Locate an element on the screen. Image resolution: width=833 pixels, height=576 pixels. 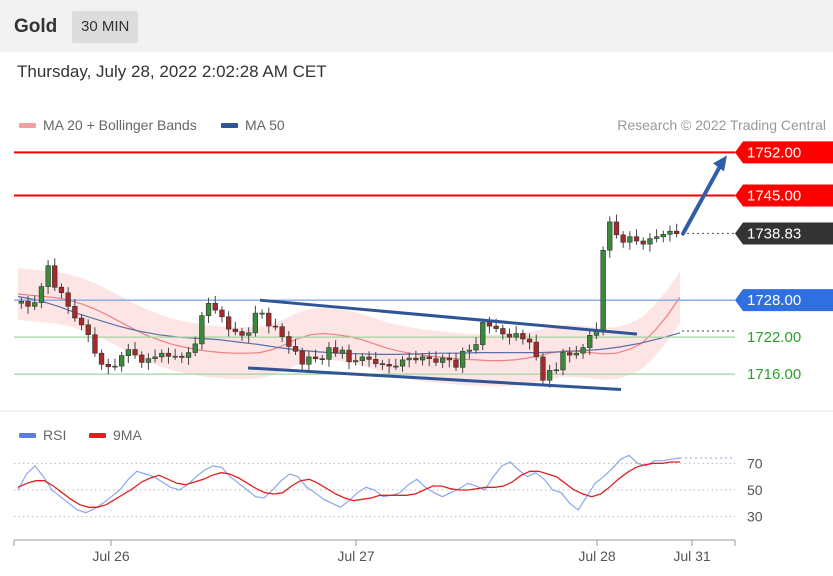
timeframe-button: 30 MIN is located at coordinates (105, 27).